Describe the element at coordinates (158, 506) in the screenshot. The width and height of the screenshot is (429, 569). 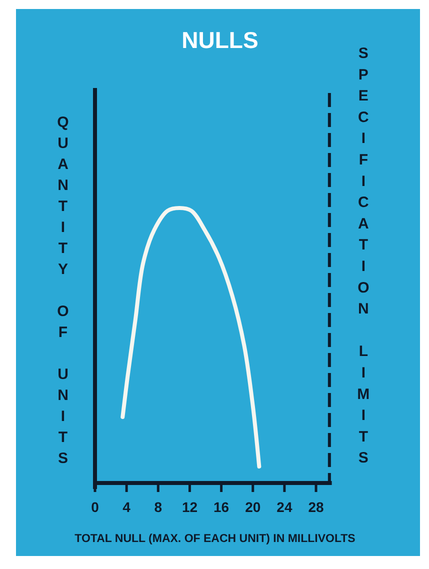
I see `x-tick-label: 8` at that location.